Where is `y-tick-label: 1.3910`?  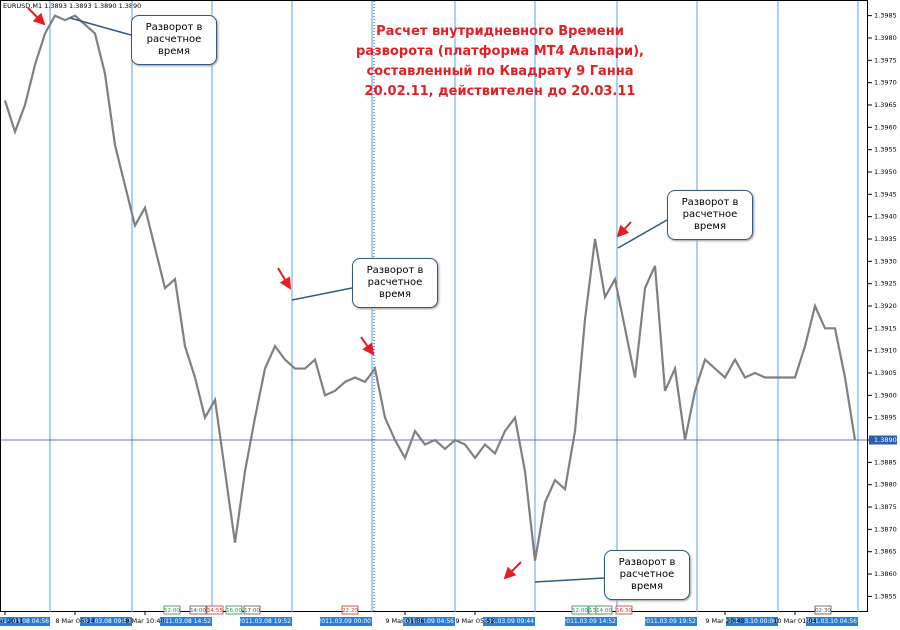 y-tick-label: 1.3910 is located at coordinates (885, 351).